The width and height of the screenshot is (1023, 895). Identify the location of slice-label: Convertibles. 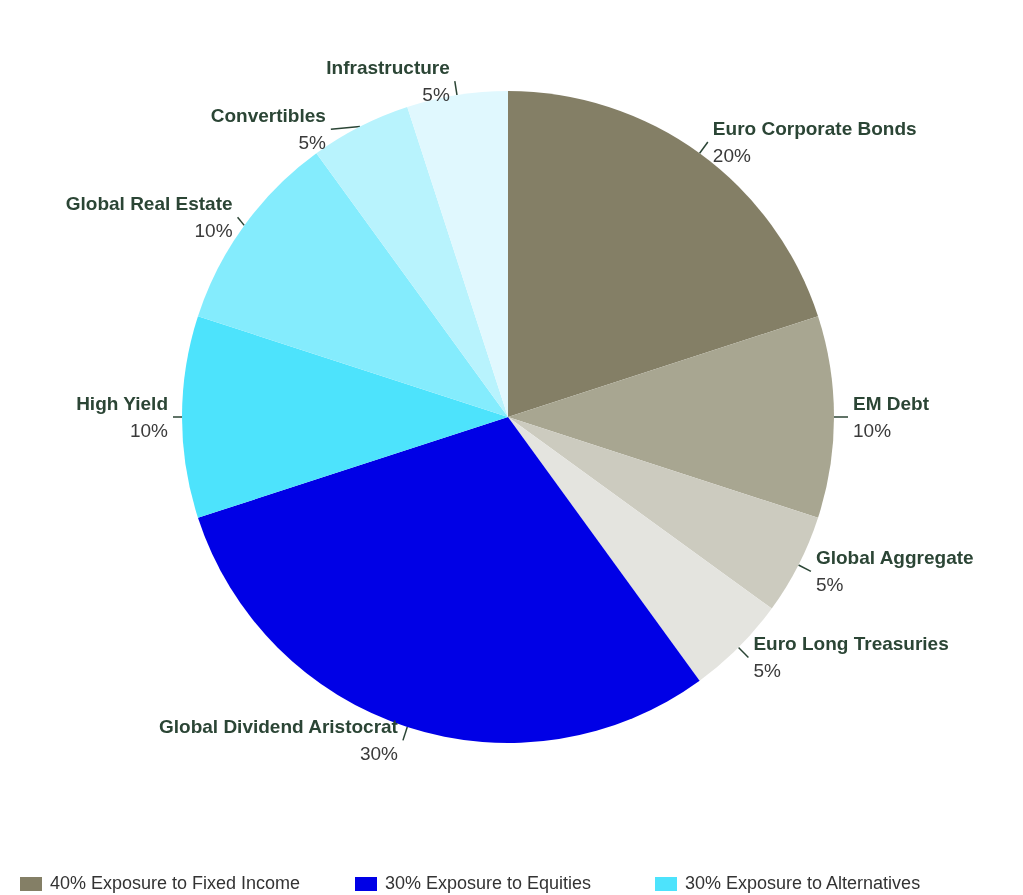
(268, 116).